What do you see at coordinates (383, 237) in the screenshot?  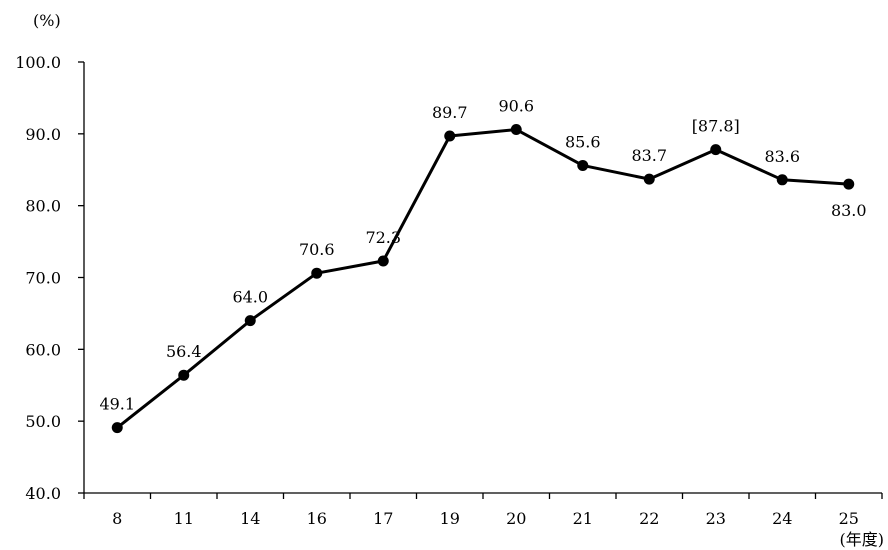 I see `data-label: 72.3` at bounding box center [383, 237].